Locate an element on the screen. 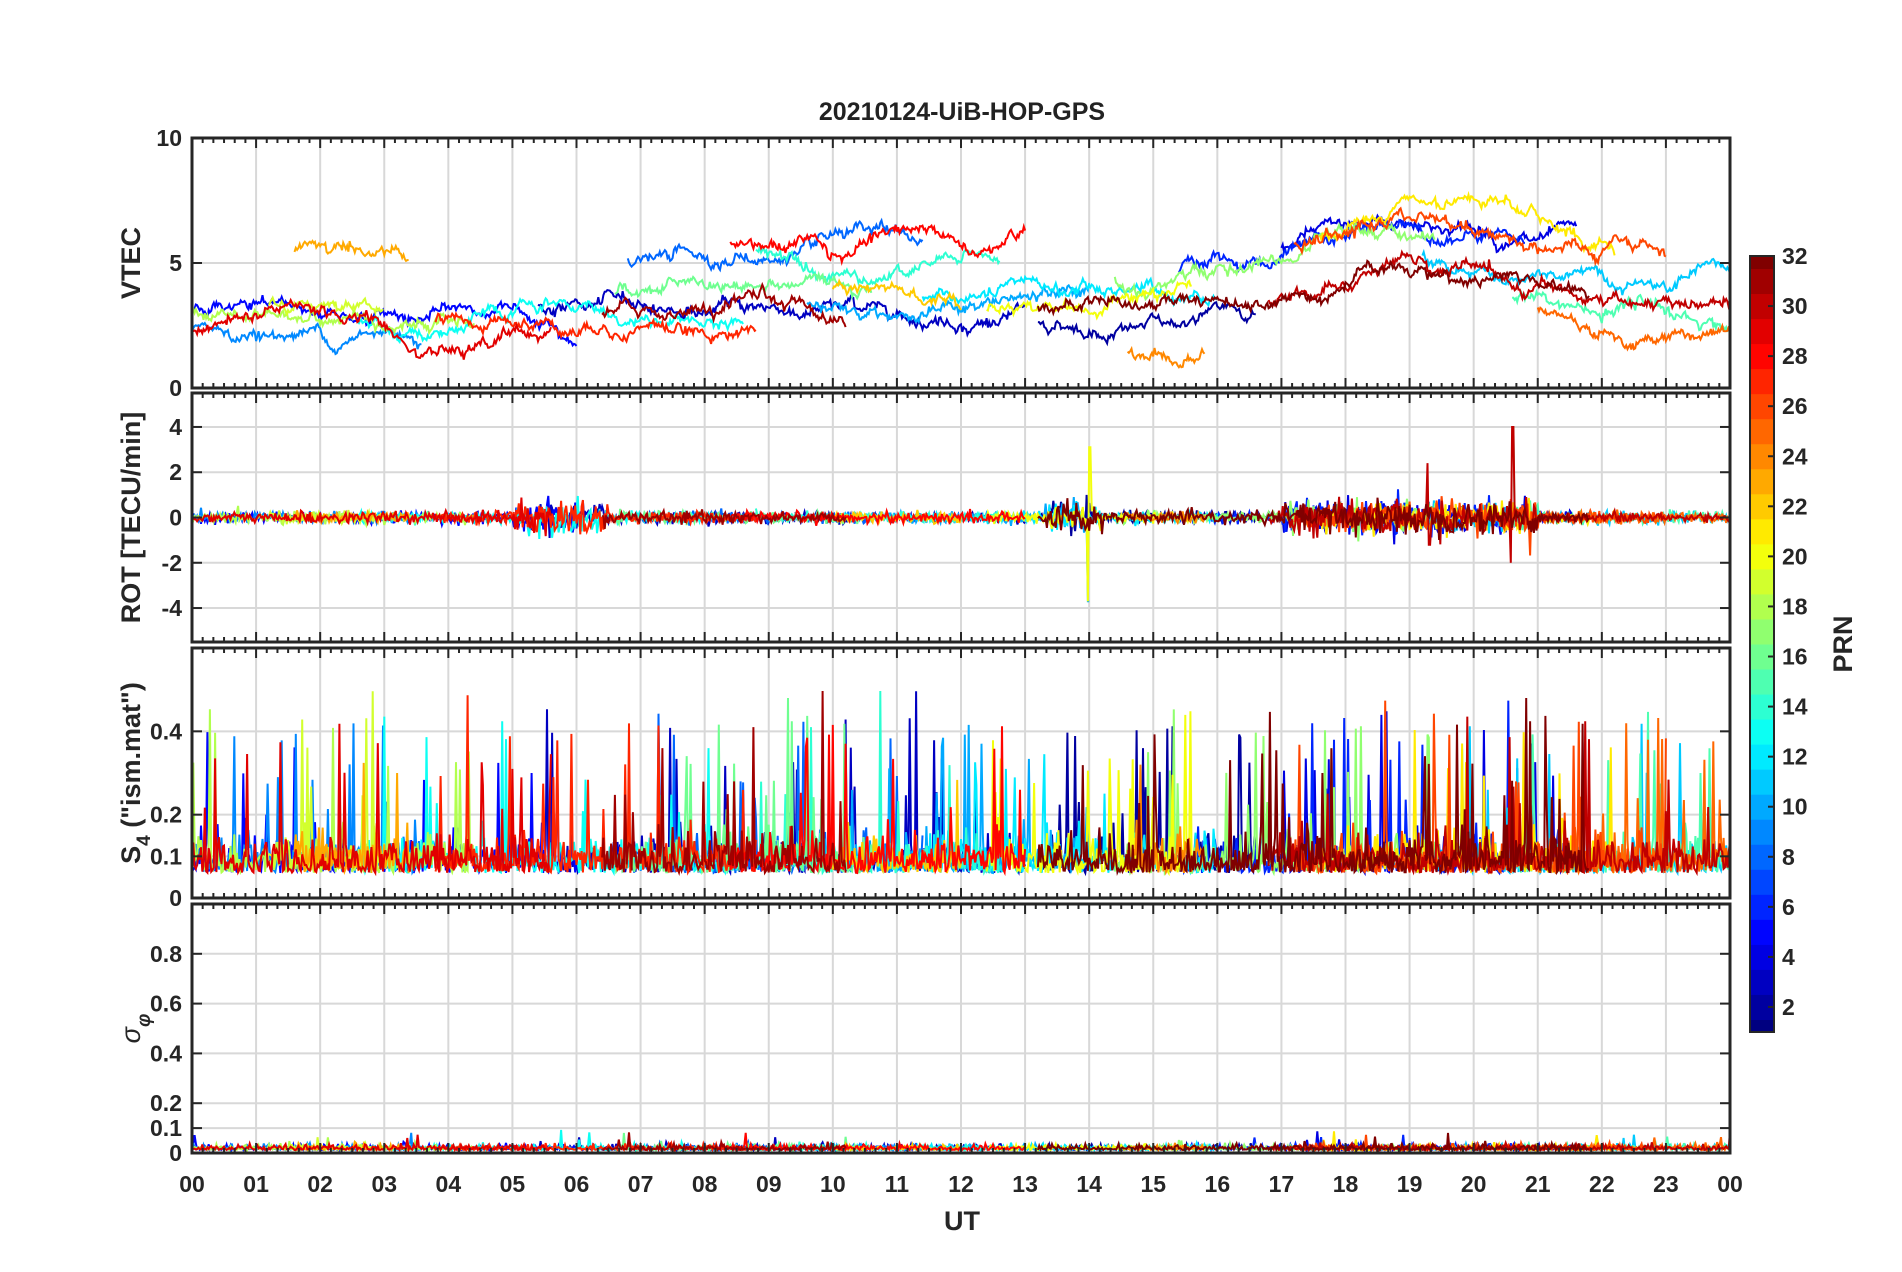  x-tick-label: 03 is located at coordinates (384, 1184).